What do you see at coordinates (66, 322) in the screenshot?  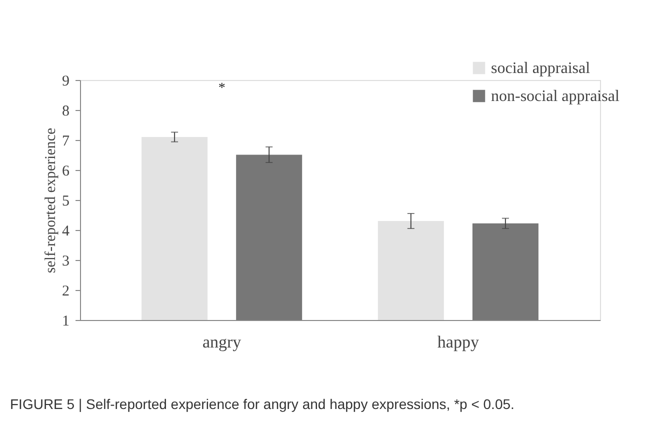 I see `y-tick-label: 1` at bounding box center [66, 322].